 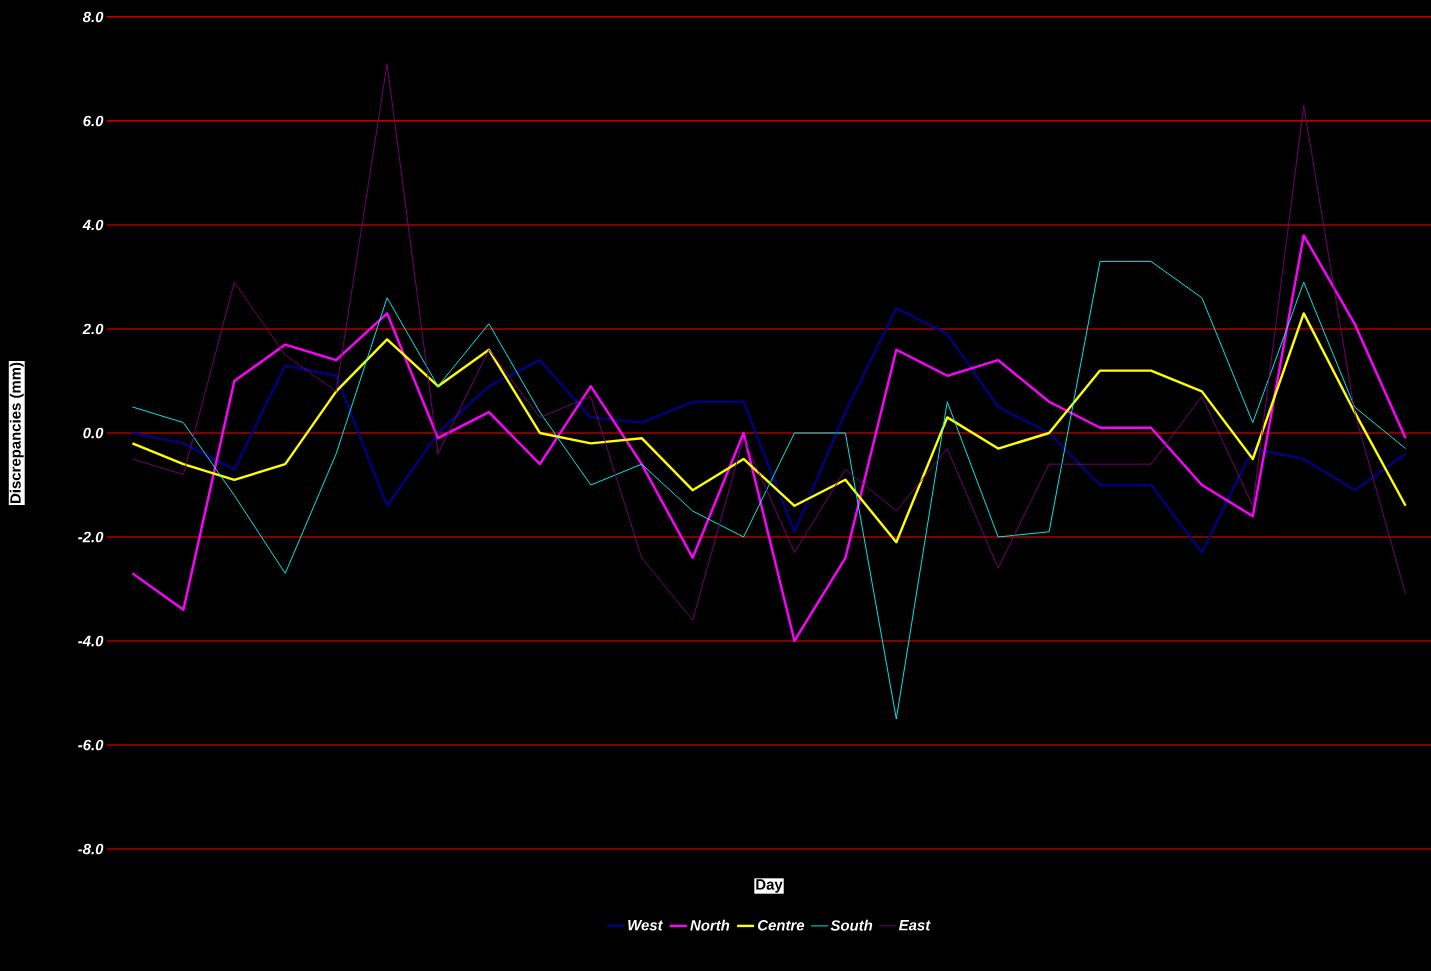 What do you see at coordinates (93, 433) in the screenshot?
I see `y-tick-label: 0.0` at bounding box center [93, 433].